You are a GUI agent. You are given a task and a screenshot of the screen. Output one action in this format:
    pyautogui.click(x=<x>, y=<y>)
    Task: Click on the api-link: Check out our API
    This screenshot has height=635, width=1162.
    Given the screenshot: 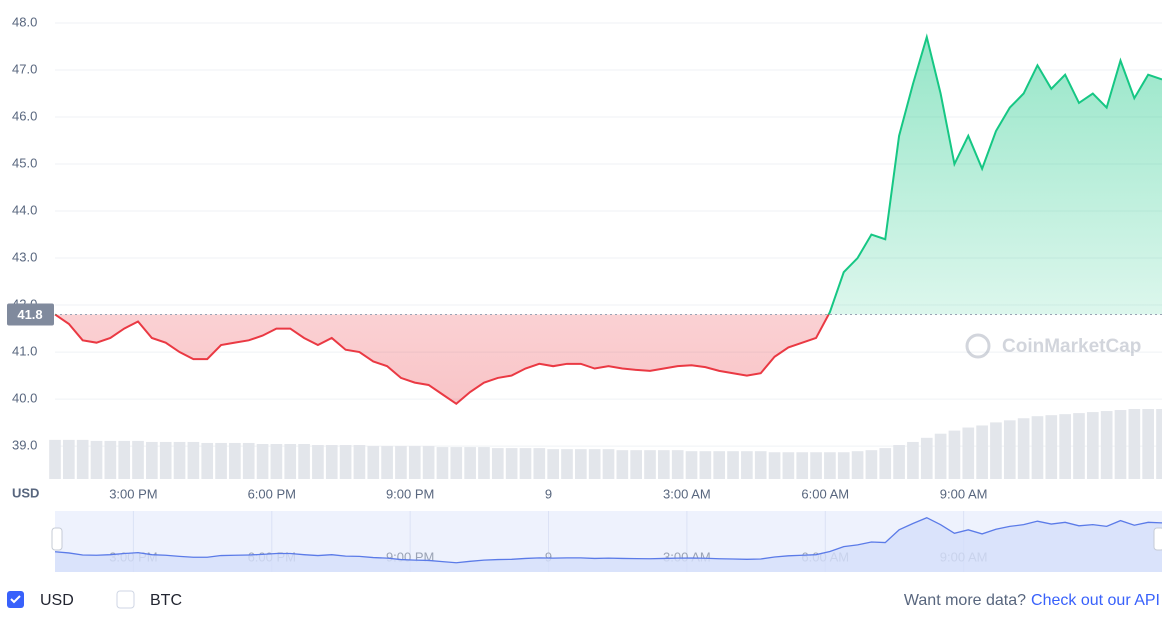 What is the action you would take?
    pyautogui.click(x=1095, y=600)
    